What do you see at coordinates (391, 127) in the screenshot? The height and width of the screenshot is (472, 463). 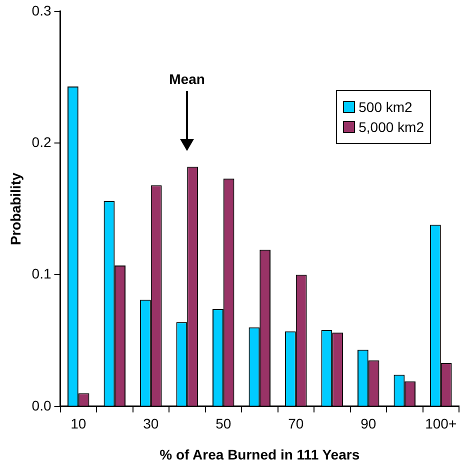 I see `legend-label: 5,000 km2` at bounding box center [391, 127].